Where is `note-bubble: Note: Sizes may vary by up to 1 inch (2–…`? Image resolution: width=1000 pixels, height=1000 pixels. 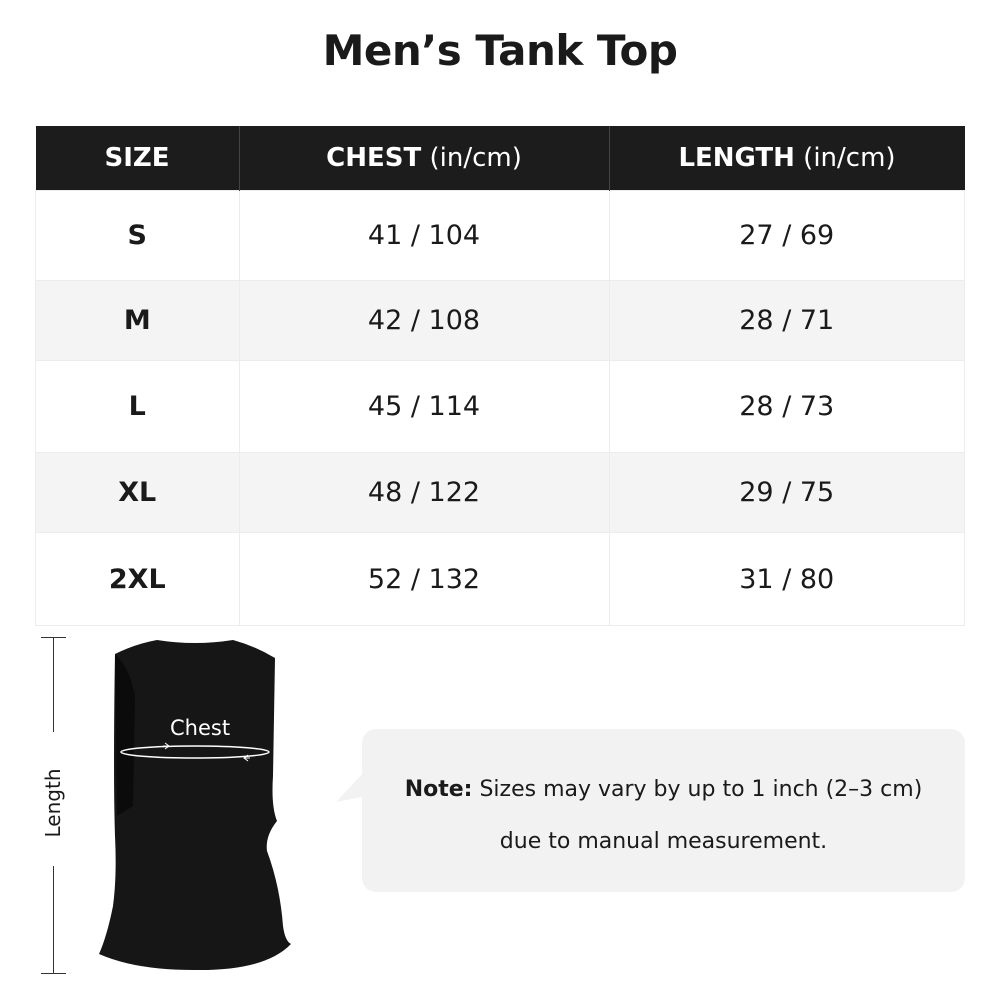 note-bubble: Note: Sizes may vary by up to 1 inch (2–… is located at coordinates (663, 810).